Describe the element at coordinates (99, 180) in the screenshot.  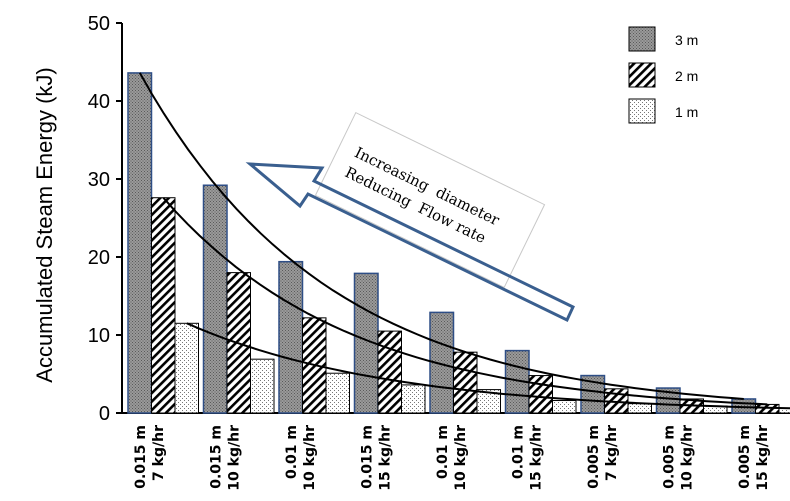
I see `y-tick-label: 30` at that location.